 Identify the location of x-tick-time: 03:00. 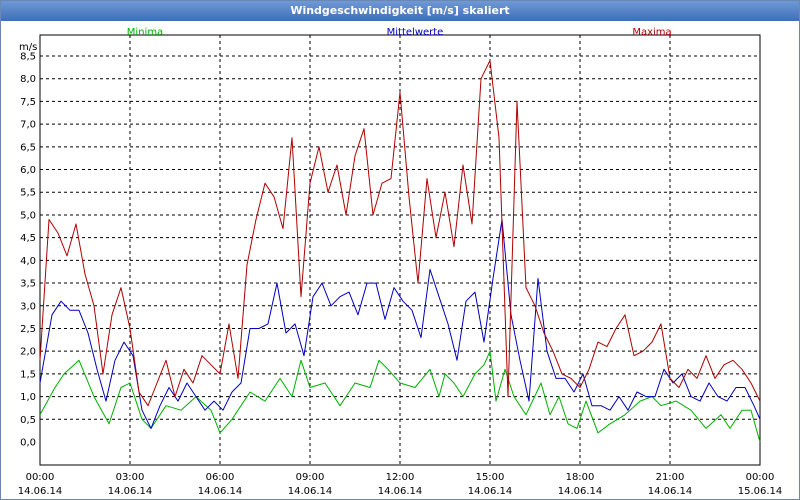
(130, 477).